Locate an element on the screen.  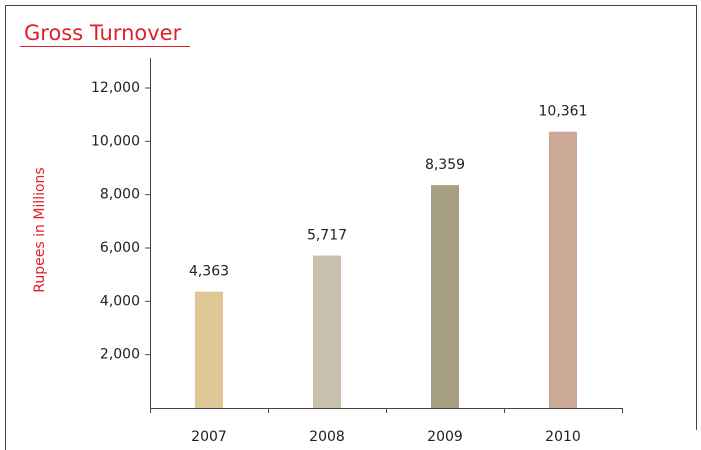
y-tick-label: 12,000 is located at coordinates (115, 88).